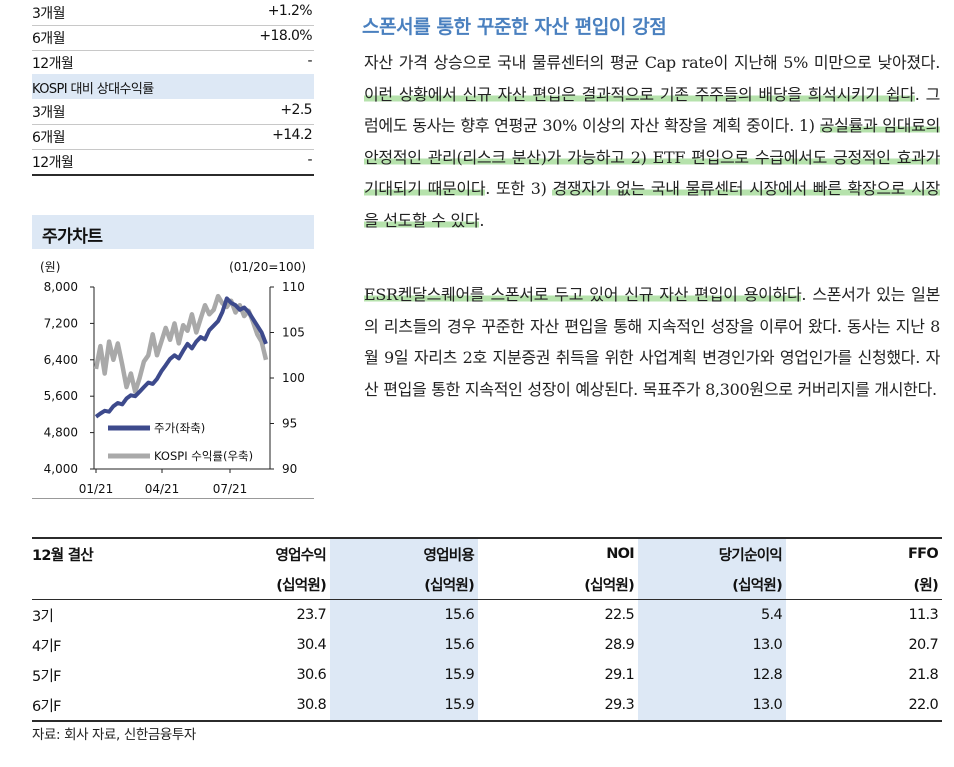  I want to click on return-row: 6개월 +18.0%, so click(173, 38).